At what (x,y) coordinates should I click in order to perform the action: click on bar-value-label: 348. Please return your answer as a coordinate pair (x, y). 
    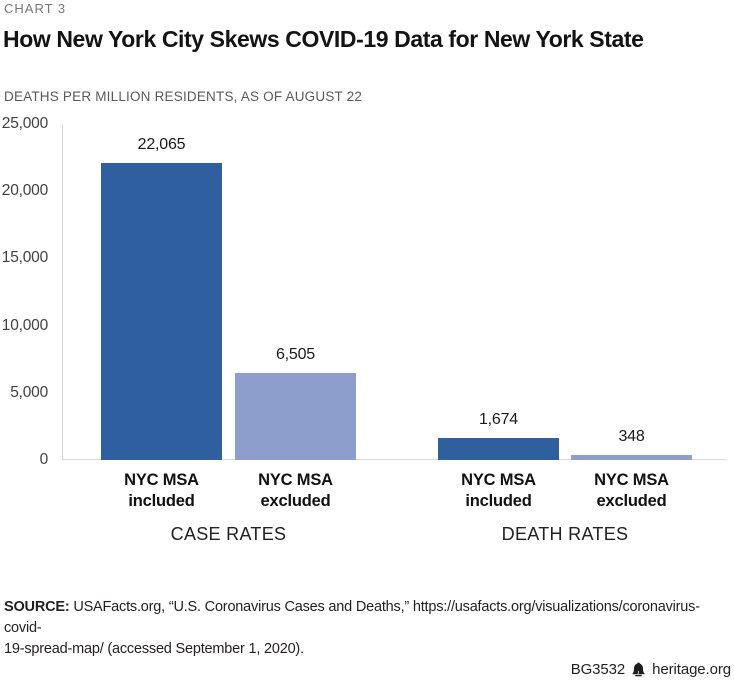
    Looking at the image, I should click on (631, 436).